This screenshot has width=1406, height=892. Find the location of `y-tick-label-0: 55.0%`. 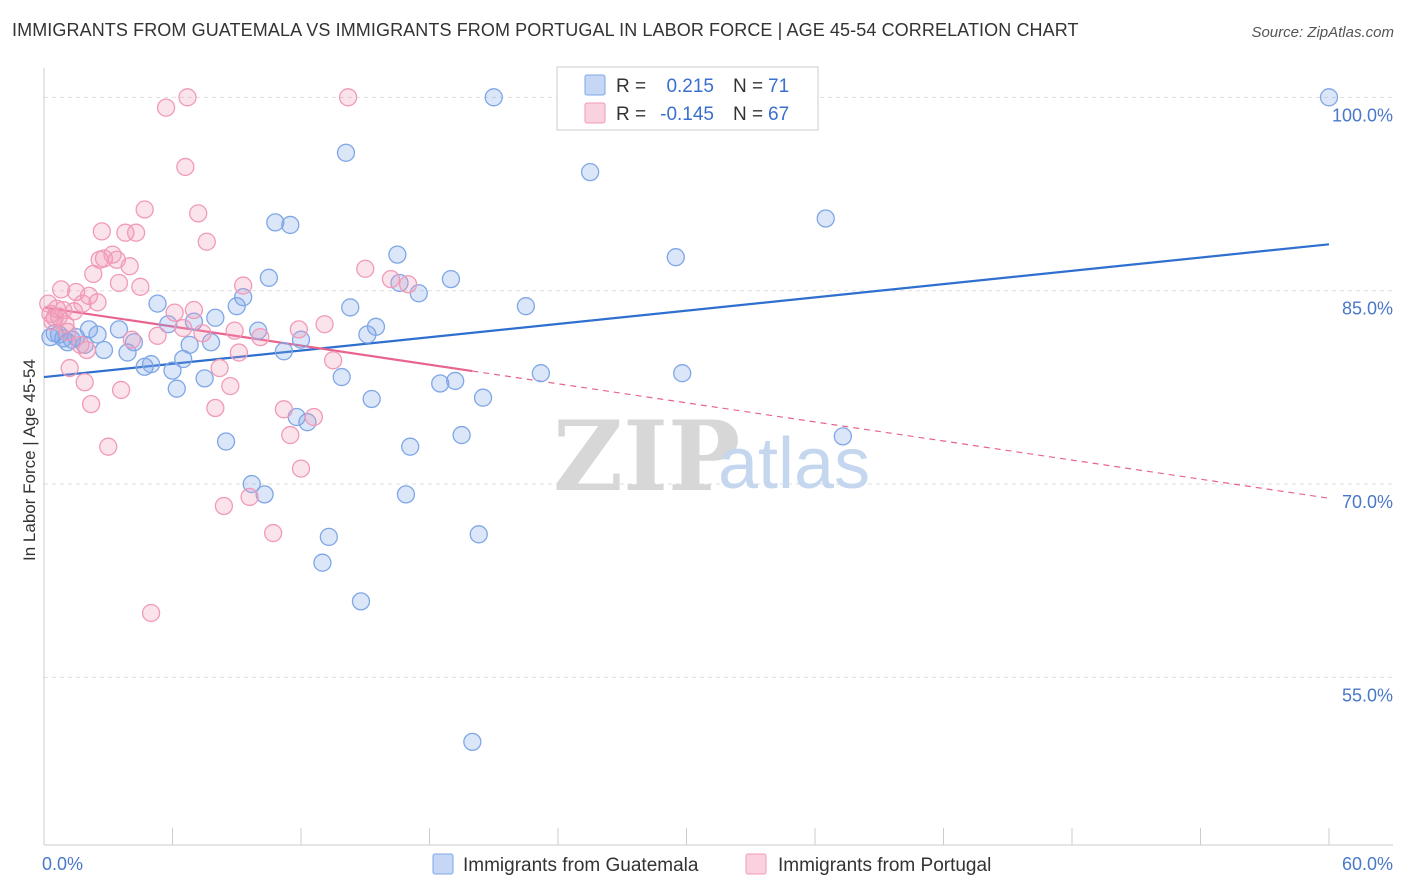

y-tick-label-0: 55.0% is located at coordinates (1367, 695).